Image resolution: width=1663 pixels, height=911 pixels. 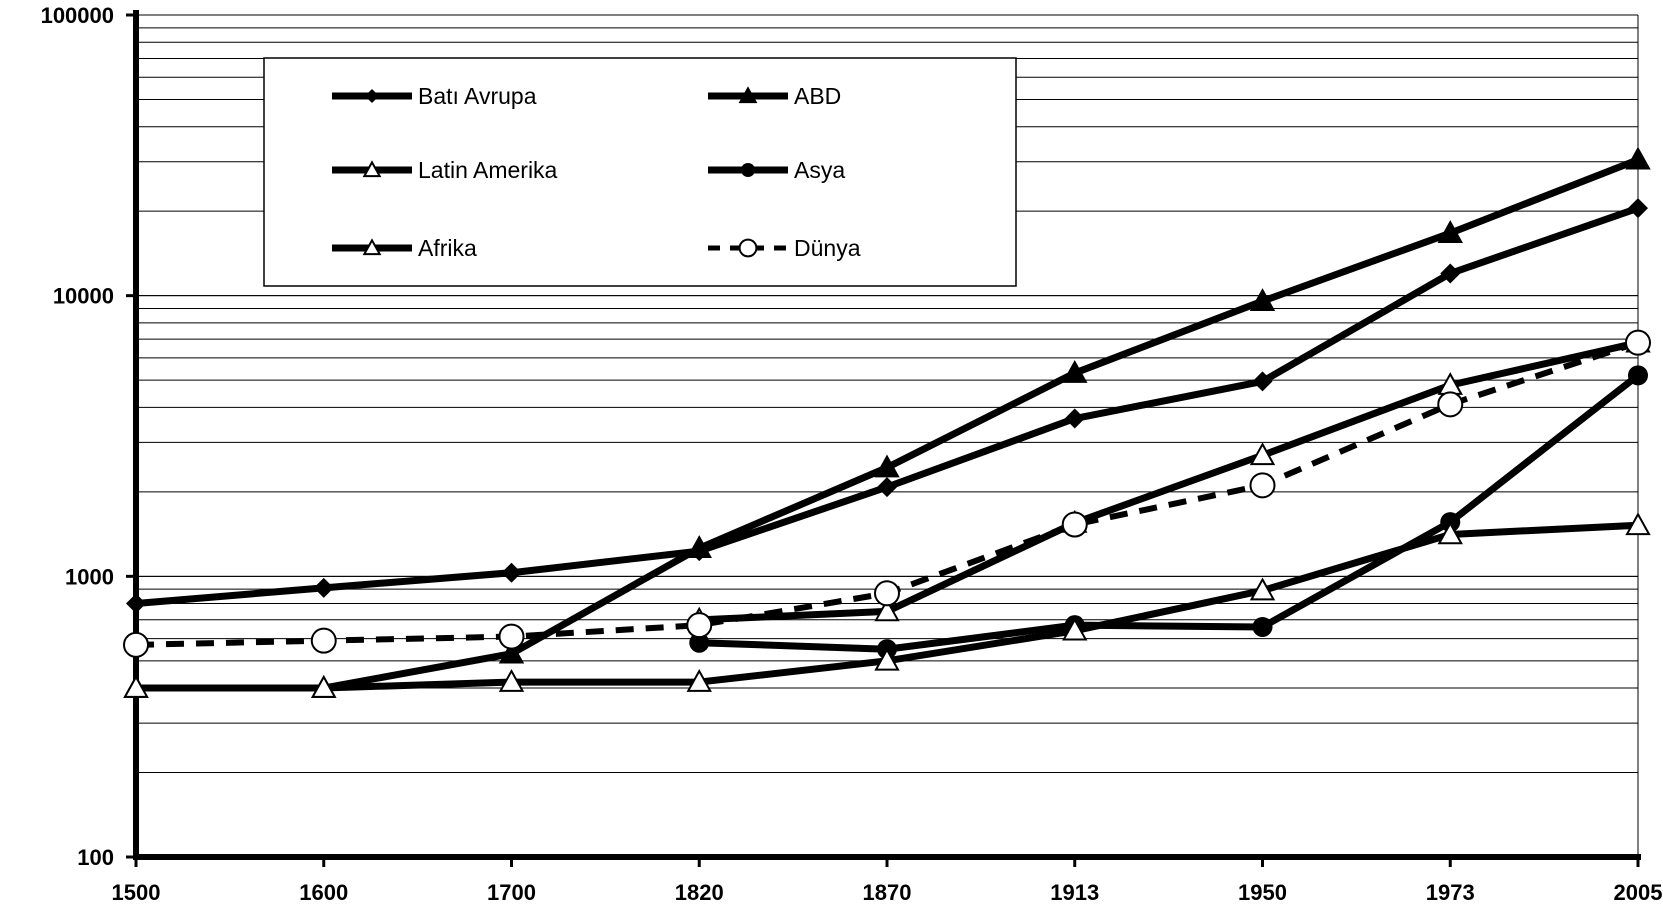 What do you see at coordinates (1074, 892) in the screenshot?
I see `x-tick-label: 1913` at bounding box center [1074, 892].